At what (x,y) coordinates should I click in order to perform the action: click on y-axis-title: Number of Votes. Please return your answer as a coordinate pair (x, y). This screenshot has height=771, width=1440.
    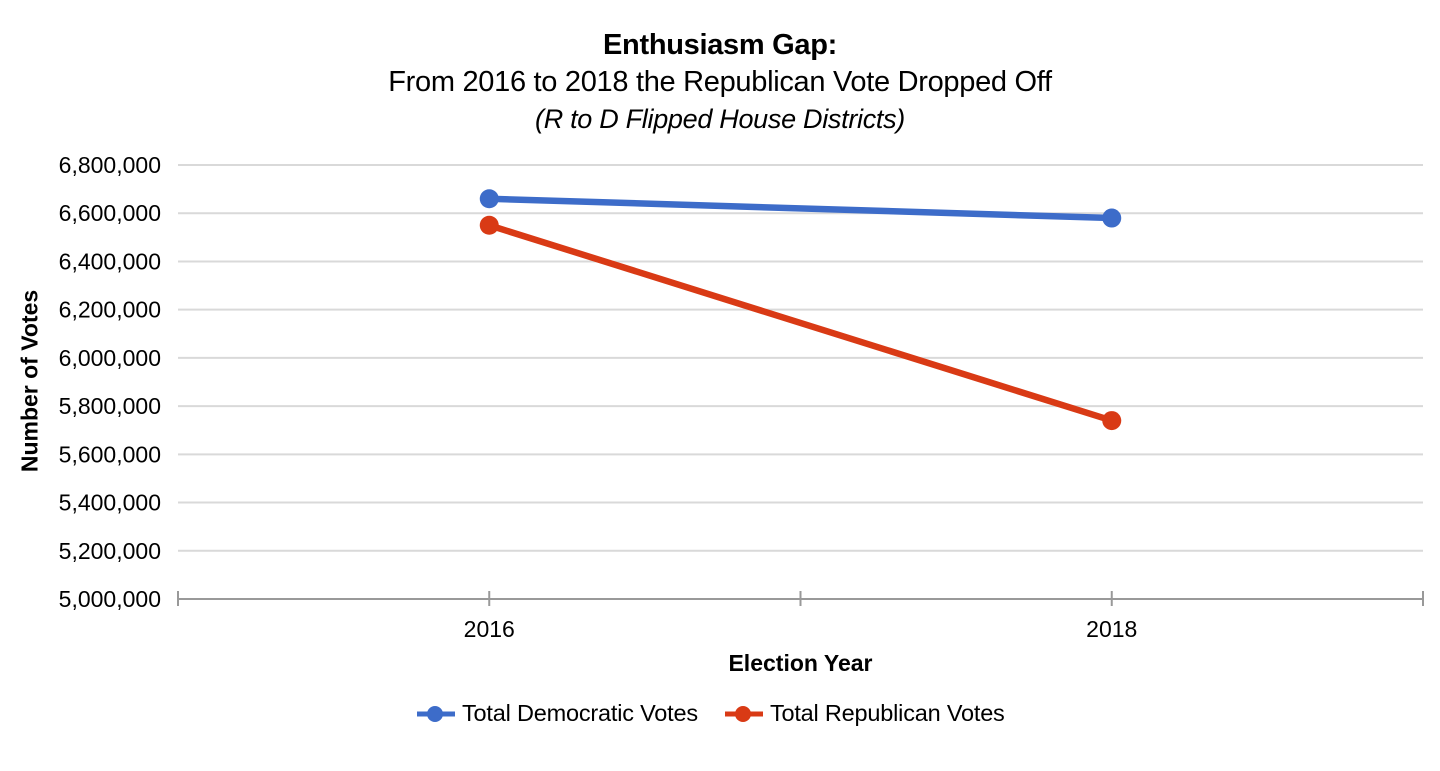
    Looking at the image, I should click on (29, 381).